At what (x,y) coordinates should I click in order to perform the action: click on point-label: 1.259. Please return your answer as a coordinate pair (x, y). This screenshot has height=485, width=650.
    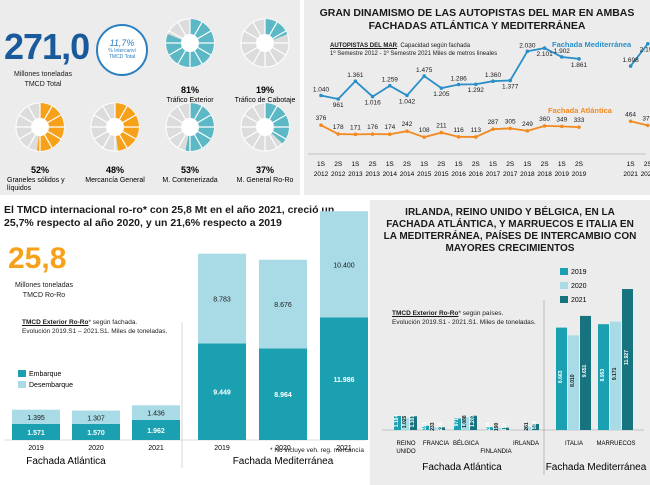
    Looking at the image, I should click on (390, 80).